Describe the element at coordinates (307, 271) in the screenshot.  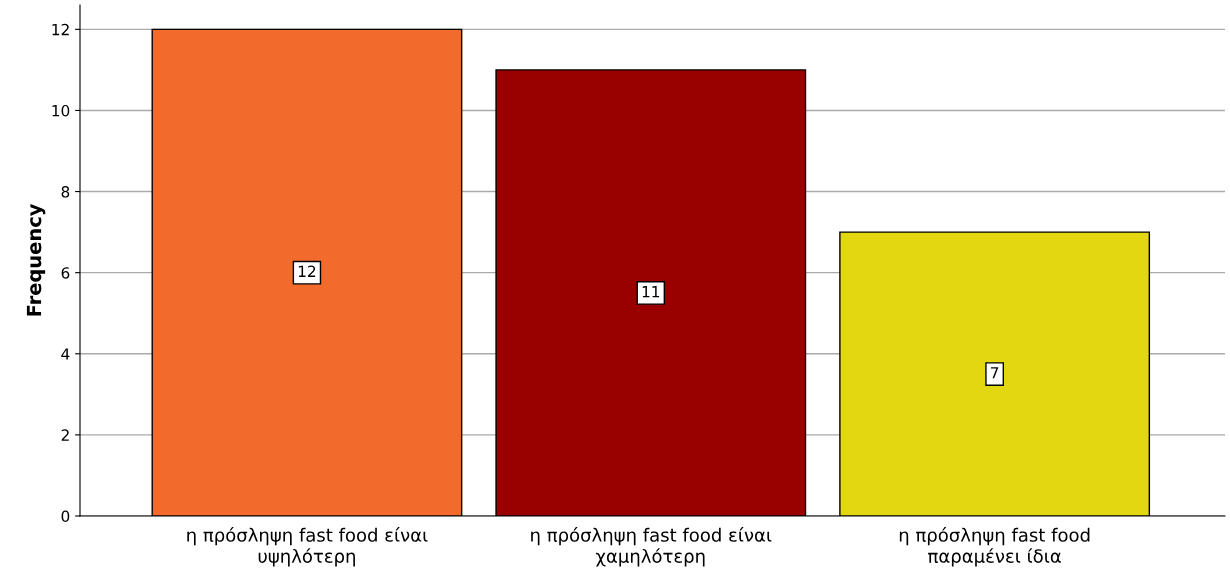
I see `data-label: 12` at that location.